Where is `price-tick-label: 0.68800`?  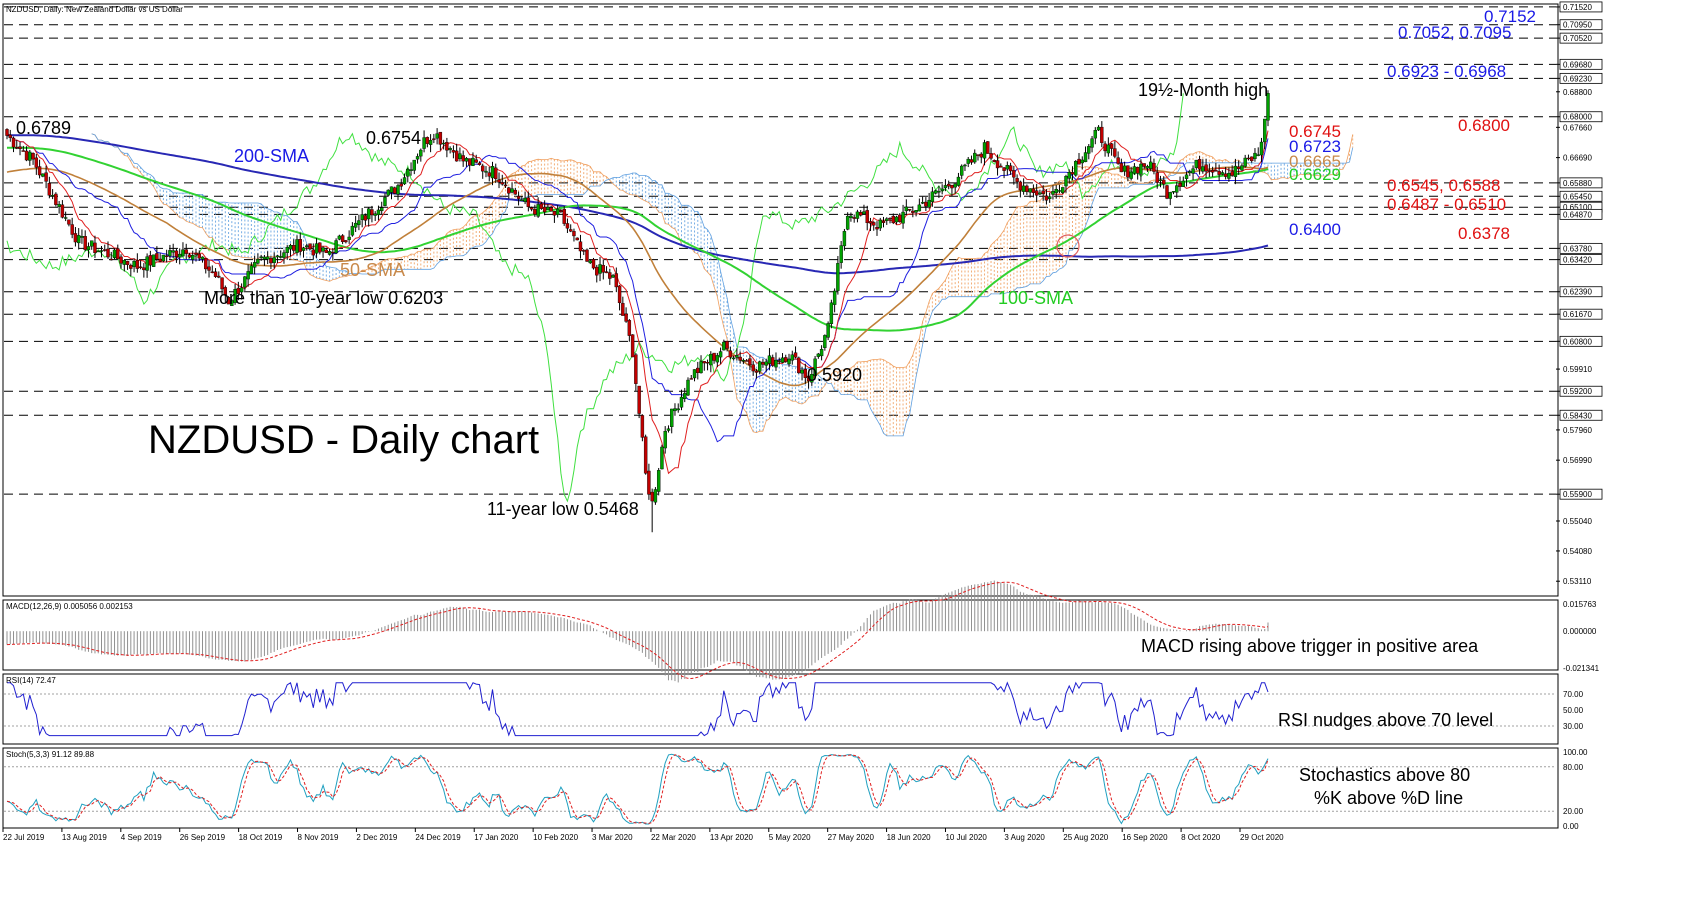
price-tick-label: 0.68800 is located at coordinates (1577, 92).